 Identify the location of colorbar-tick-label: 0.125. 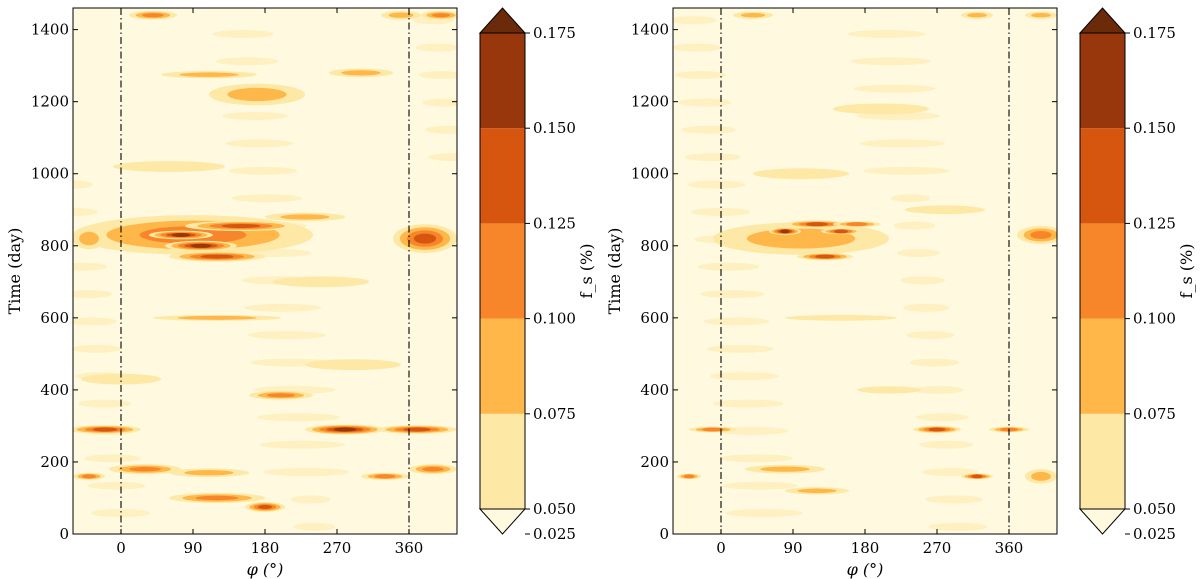
(554, 223).